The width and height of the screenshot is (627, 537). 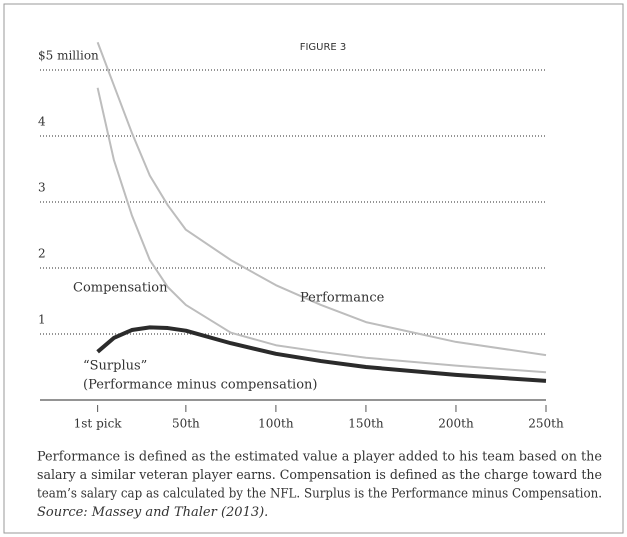 What do you see at coordinates (342, 298) in the screenshot?
I see `annotation: Performance` at bounding box center [342, 298].